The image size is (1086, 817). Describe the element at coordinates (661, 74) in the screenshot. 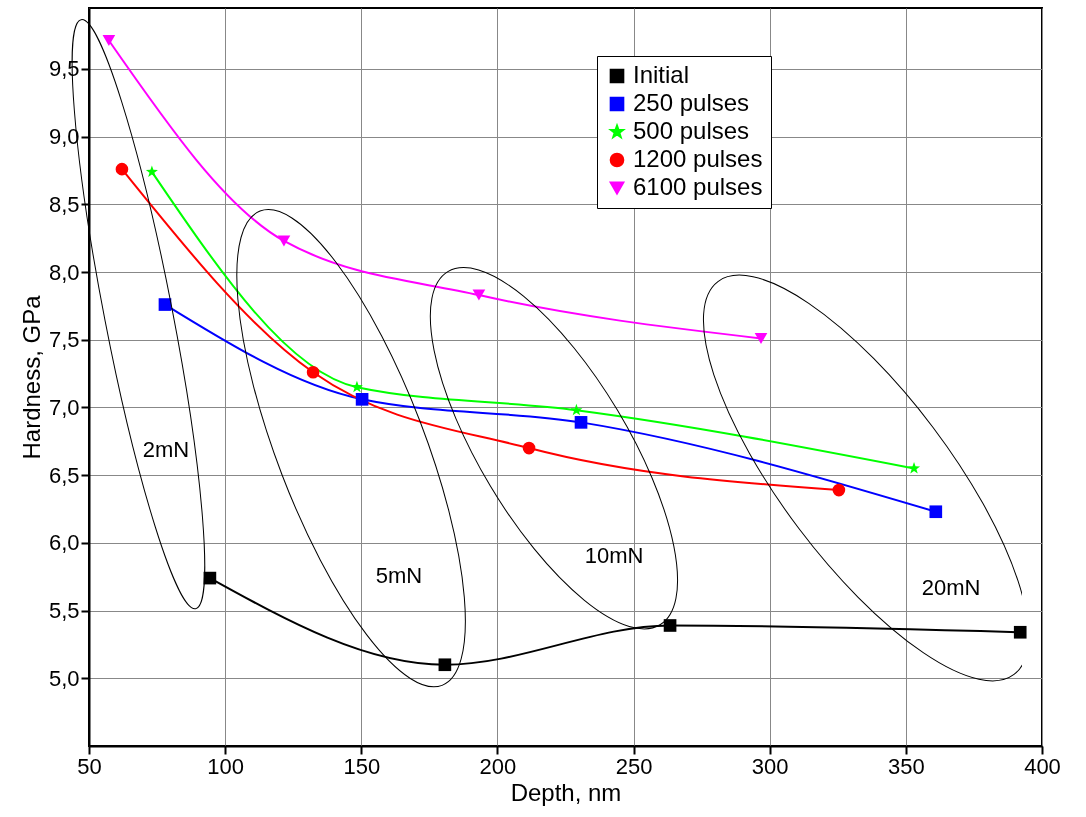

I see `legend-label: Initial` at that location.